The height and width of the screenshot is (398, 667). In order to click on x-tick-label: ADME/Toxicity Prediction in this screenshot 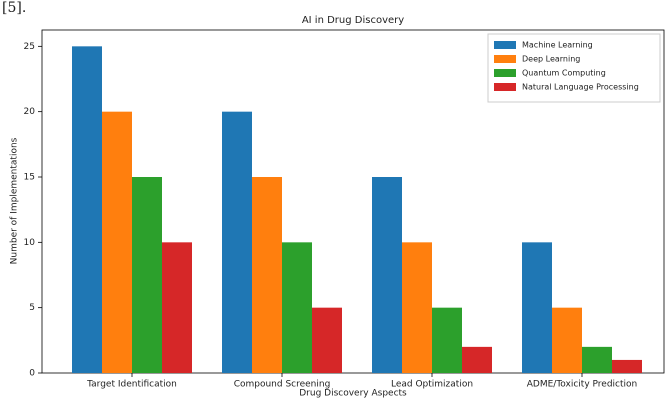, I will do `click(582, 385)`.